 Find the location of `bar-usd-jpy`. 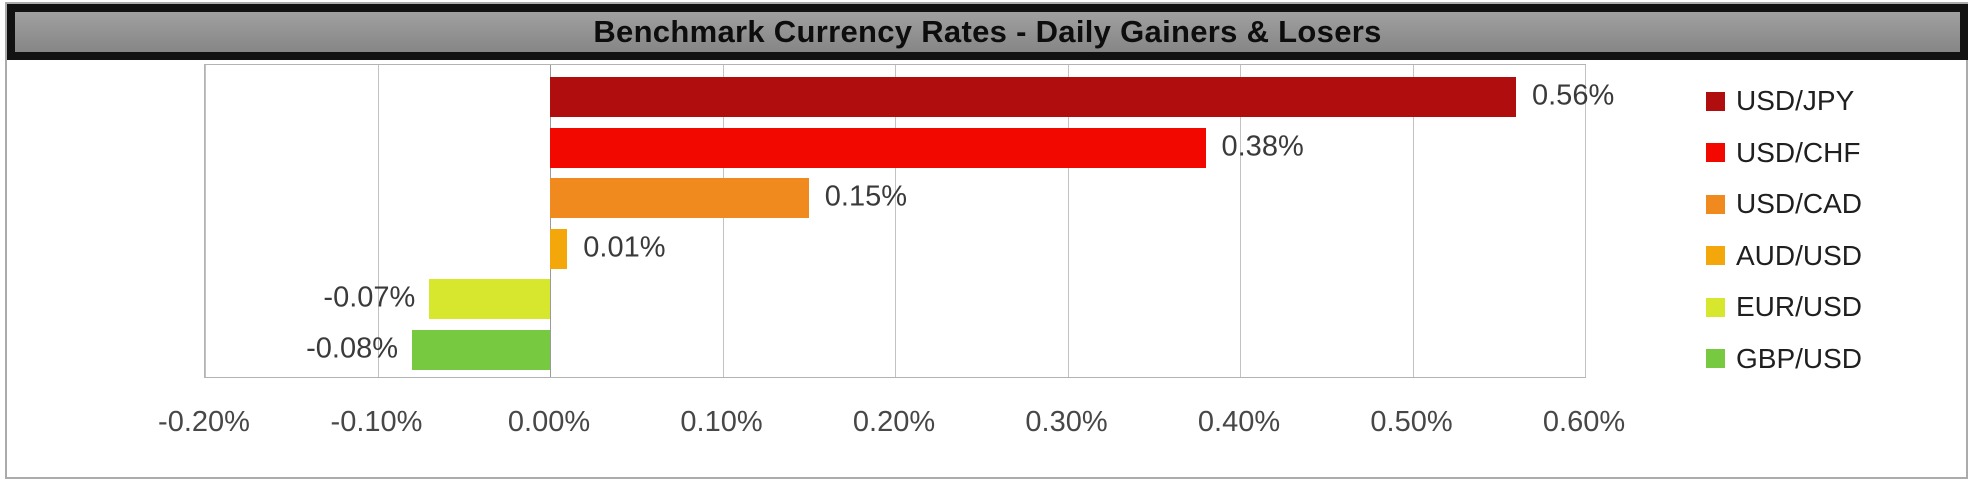

bar-usd-jpy is located at coordinates (1033, 97).